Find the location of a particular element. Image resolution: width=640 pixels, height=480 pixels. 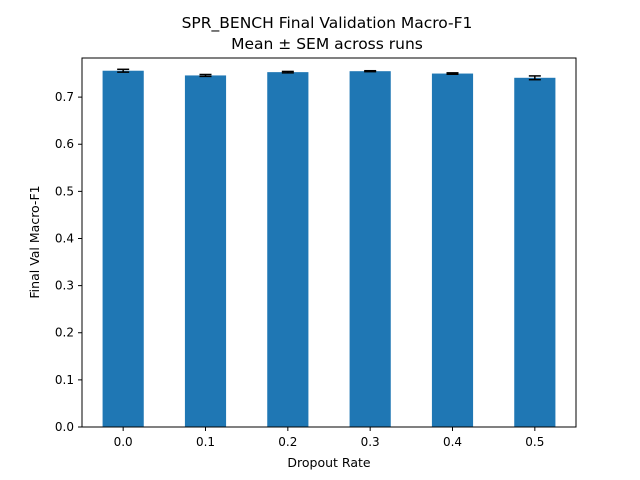

x-tick-label: 0.0 is located at coordinates (123, 442).